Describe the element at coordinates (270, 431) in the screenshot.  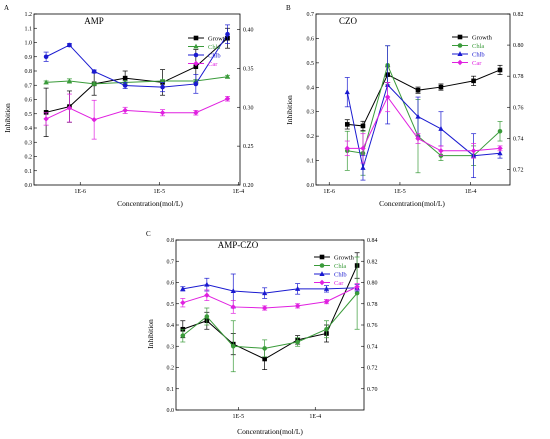
I see `panel-c-xlabel: Concentration(mol/L)` at that location.